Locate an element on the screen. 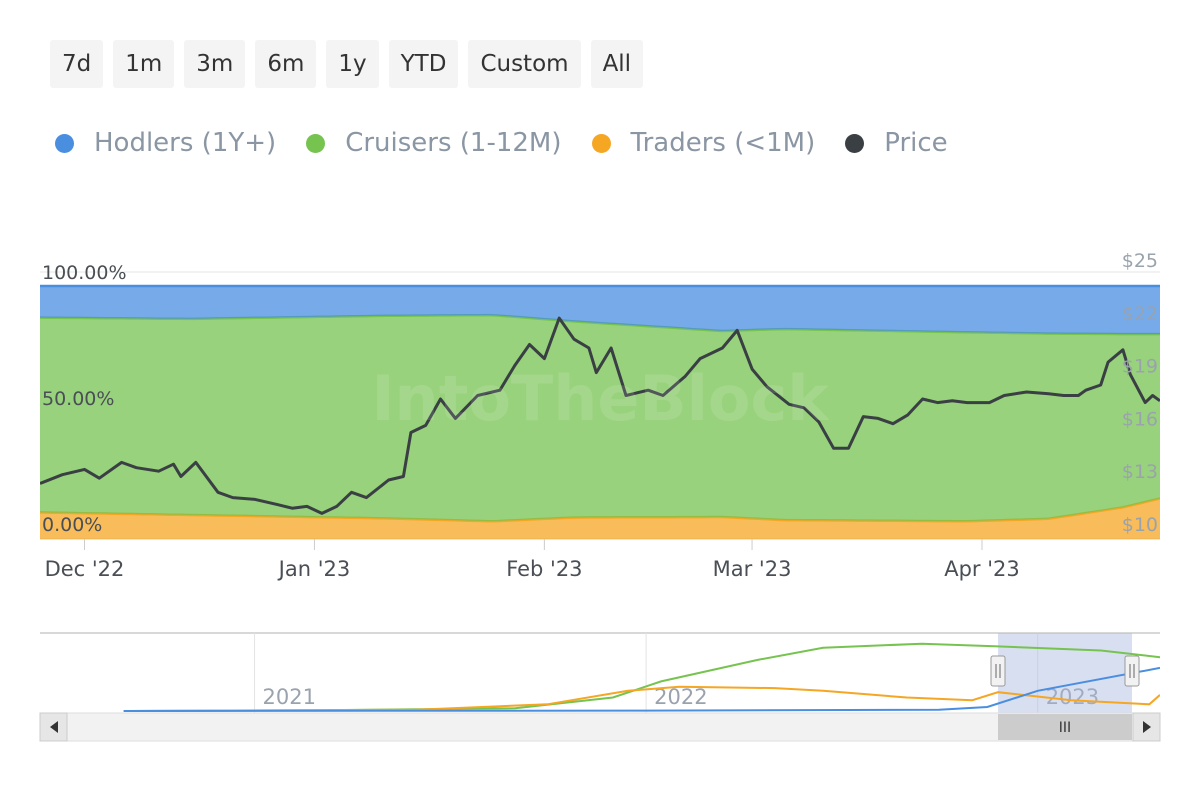  scrollbar-track is located at coordinates (600, 727).